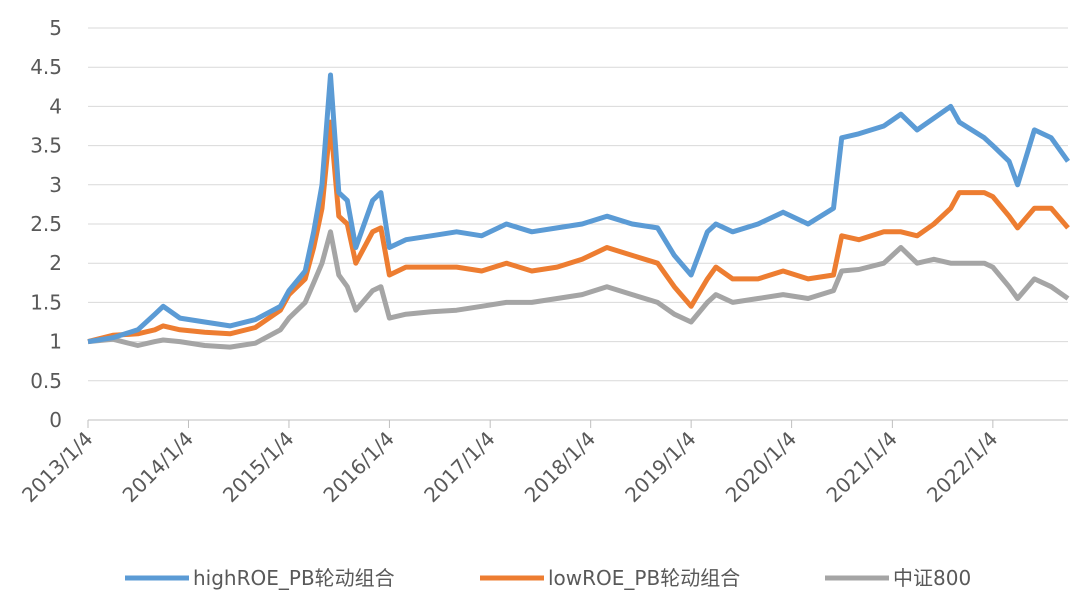  What do you see at coordinates (358, 467) in the screenshot?
I see `x-tick-label: 2016/1/4` at bounding box center [358, 467].